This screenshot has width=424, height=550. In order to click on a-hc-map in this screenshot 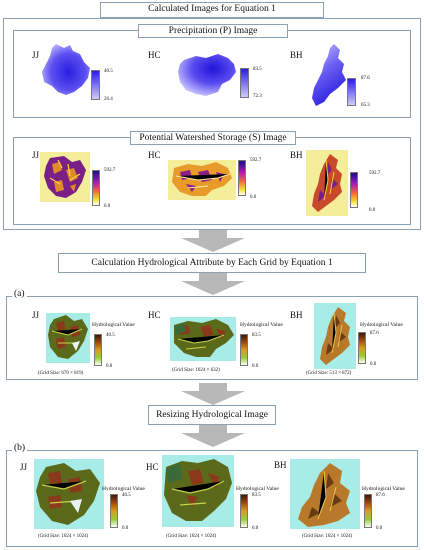, I will do `click(203, 339)`.